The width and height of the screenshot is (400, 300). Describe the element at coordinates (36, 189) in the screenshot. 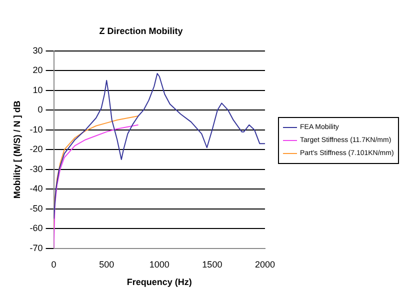

I see `y-tick-label: -40` at that location.